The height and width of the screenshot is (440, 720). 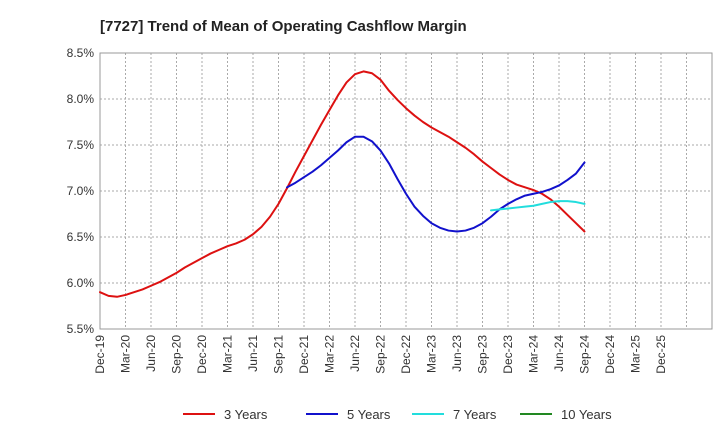 What do you see at coordinates (202, 354) in the screenshot?
I see `x-tick-label: Dec-20` at bounding box center [202, 354].